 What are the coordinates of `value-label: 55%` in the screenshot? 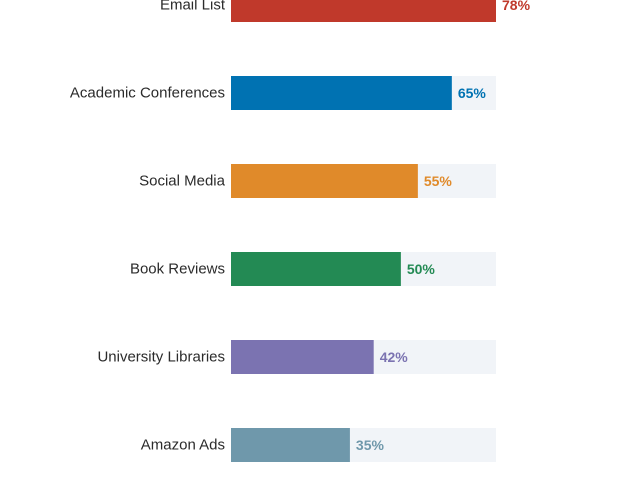 It's located at (438, 181).